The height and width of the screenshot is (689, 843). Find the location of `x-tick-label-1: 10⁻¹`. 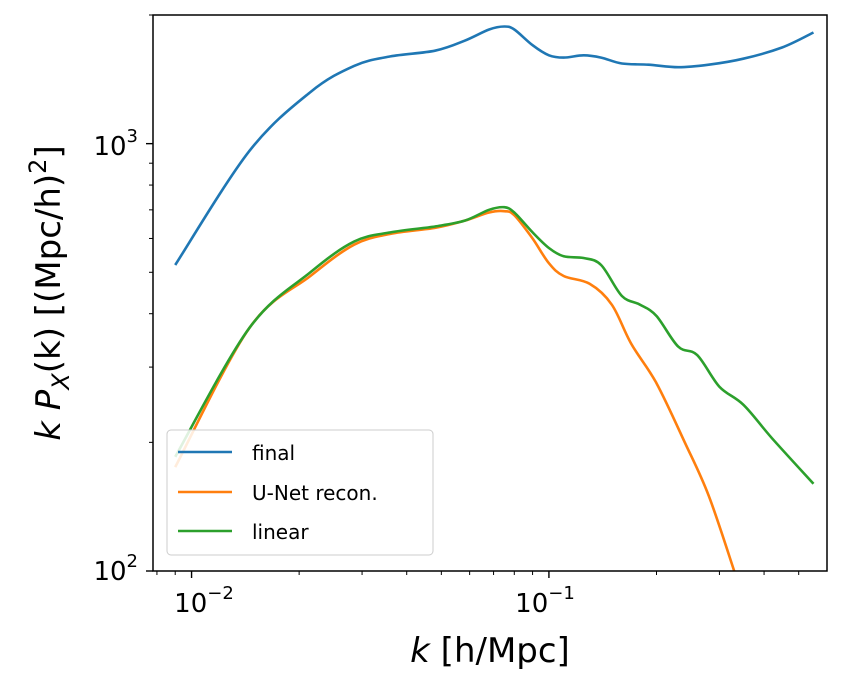

x-tick-label-1: 10⁻¹ is located at coordinates (545, 601).